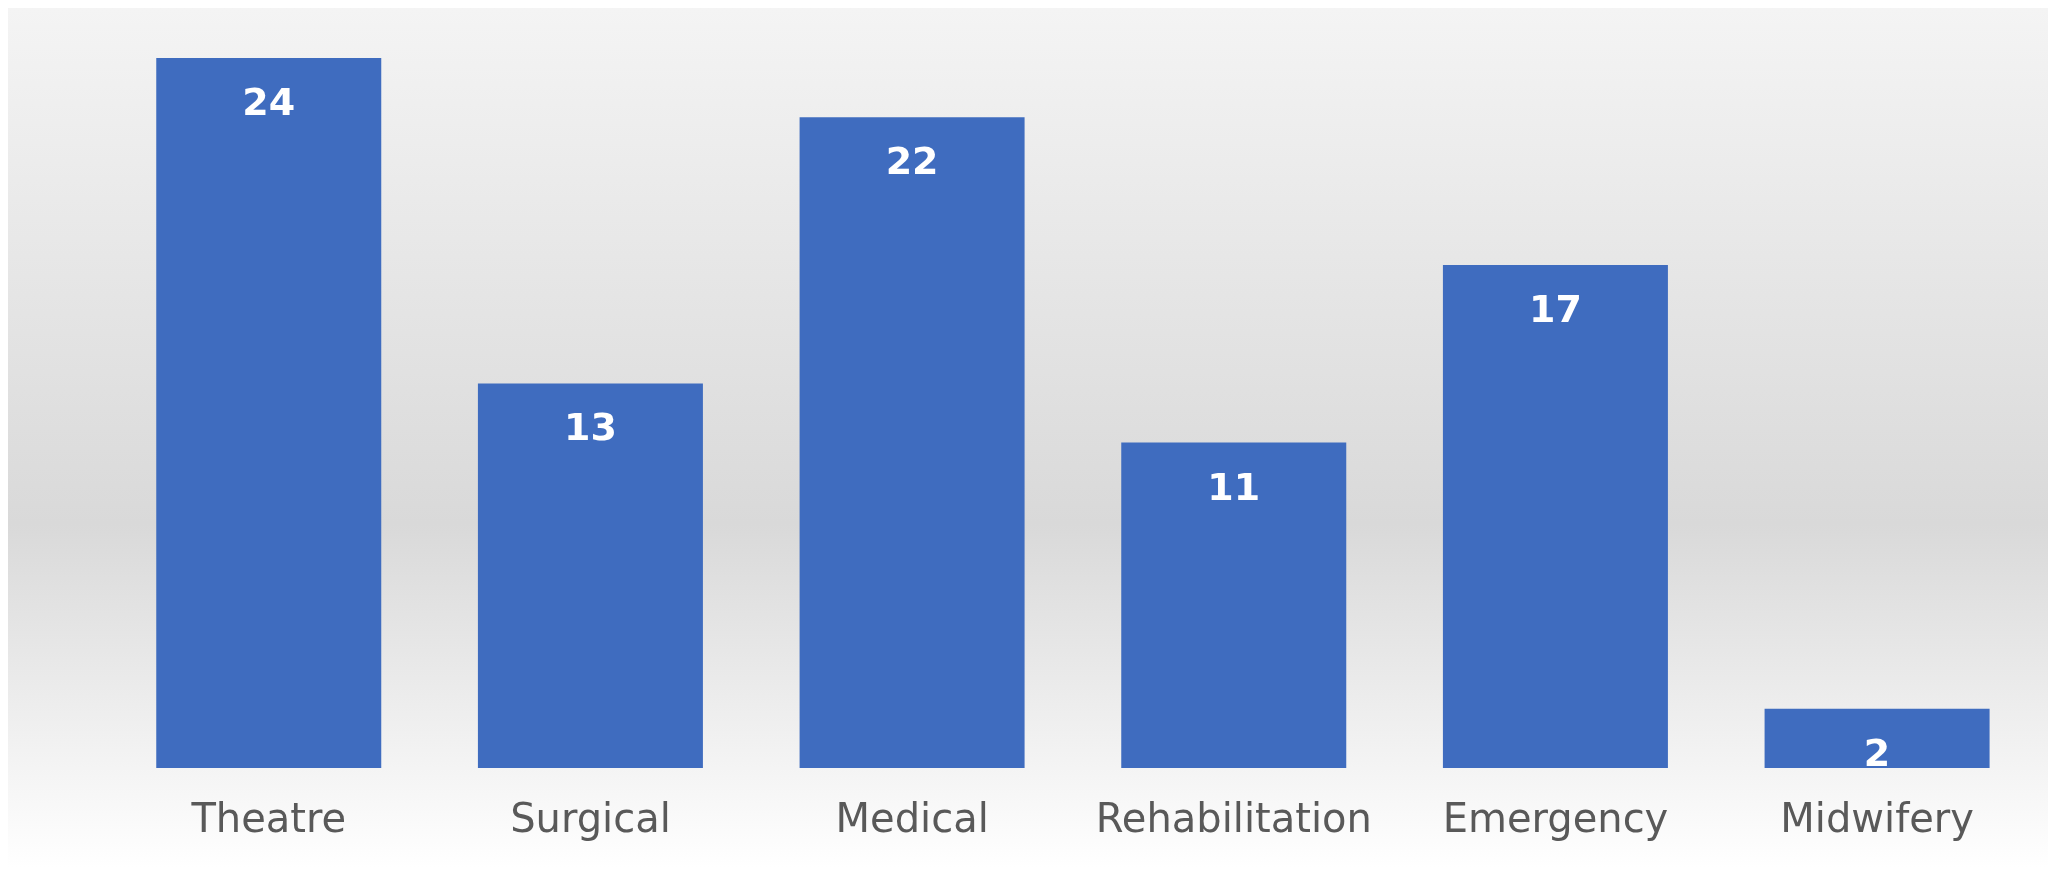  What do you see at coordinates (590, 818) in the screenshot?
I see `x-tick-label: Surgical` at bounding box center [590, 818].